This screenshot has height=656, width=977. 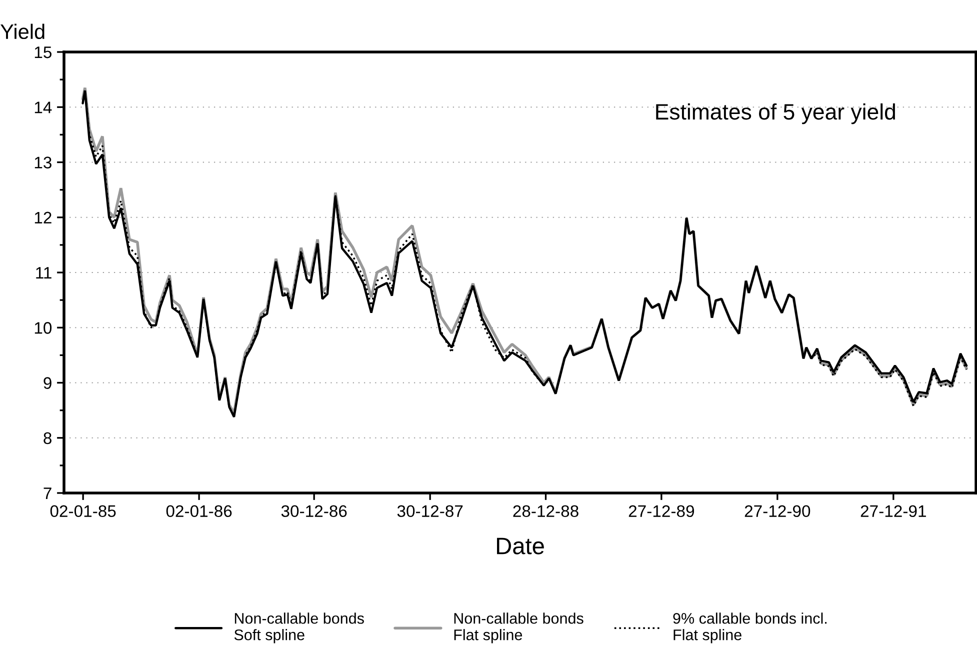 What do you see at coordinates (299, 628) in the screenshot?
I see `legend-label: Non-callable bonds Soft spline` at bounding box center [299, 628].